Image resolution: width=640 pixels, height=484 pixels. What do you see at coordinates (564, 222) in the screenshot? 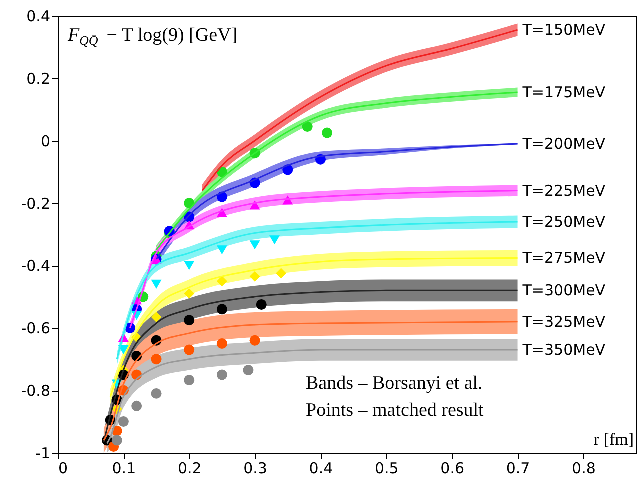
I see `series-label: T=250MeV` at bounding box center [564, 222].